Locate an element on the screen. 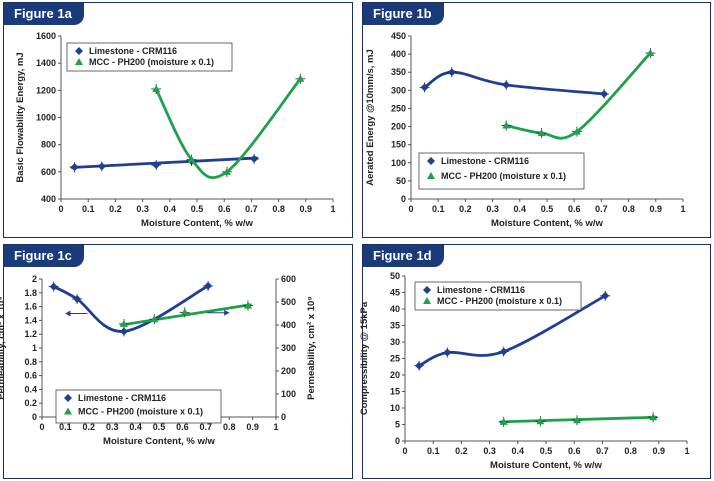  y-tick-label: 400 is located at coordinates (48, 199).